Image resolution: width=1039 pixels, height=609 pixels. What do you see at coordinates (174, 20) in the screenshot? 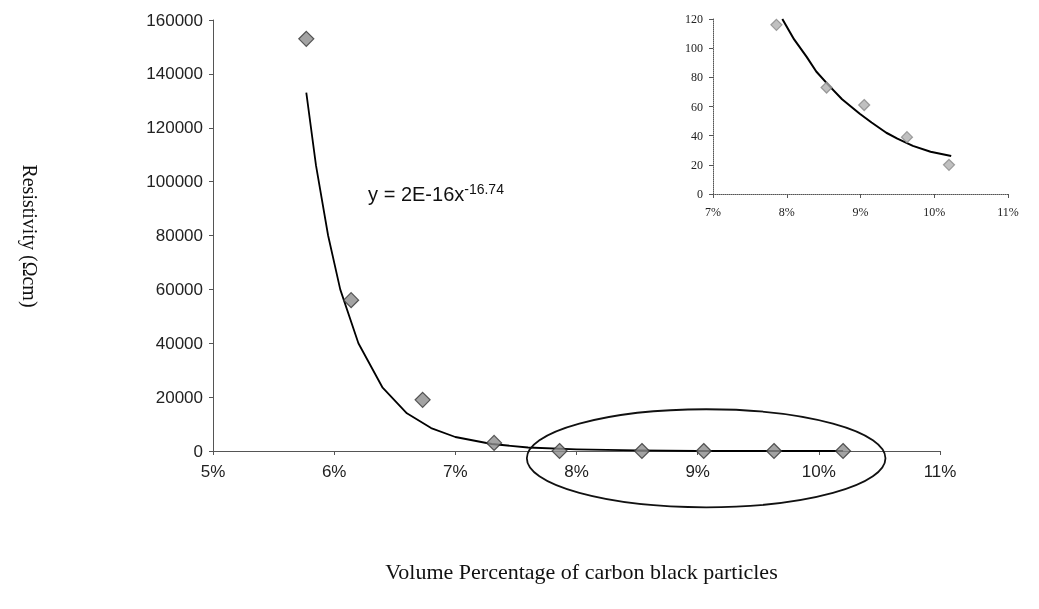
I see `y-tick-label: 160000` at bounding box center [174, 20].